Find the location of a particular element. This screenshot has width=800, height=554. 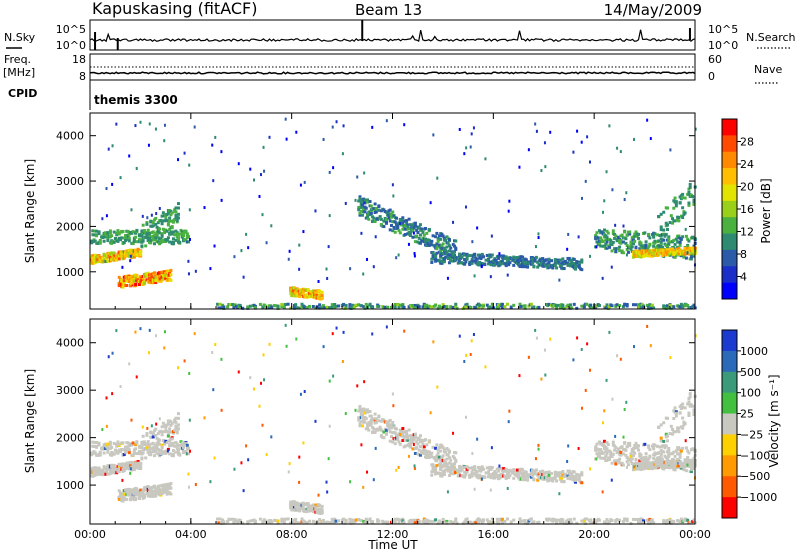

nave-right-tick-top: 60 is located at coordinates (715, 59).